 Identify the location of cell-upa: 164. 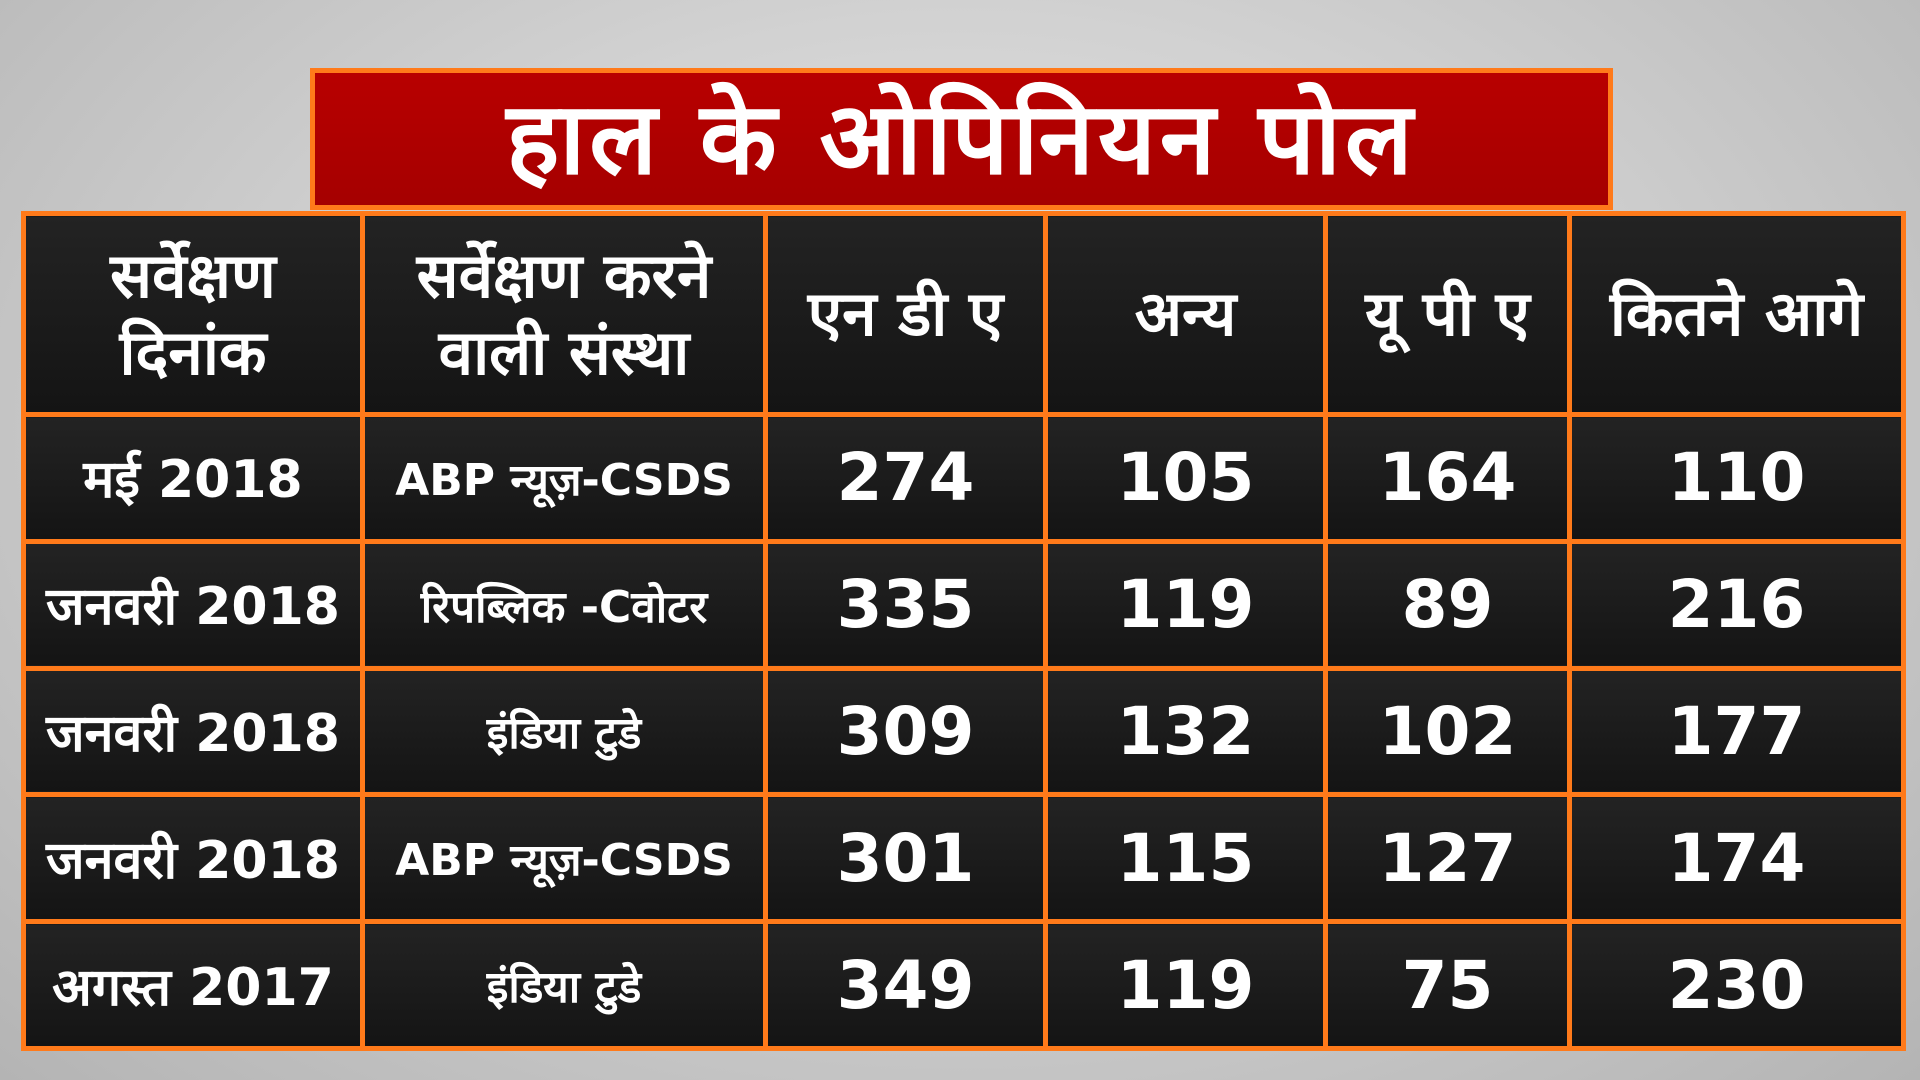
(1447, 478).